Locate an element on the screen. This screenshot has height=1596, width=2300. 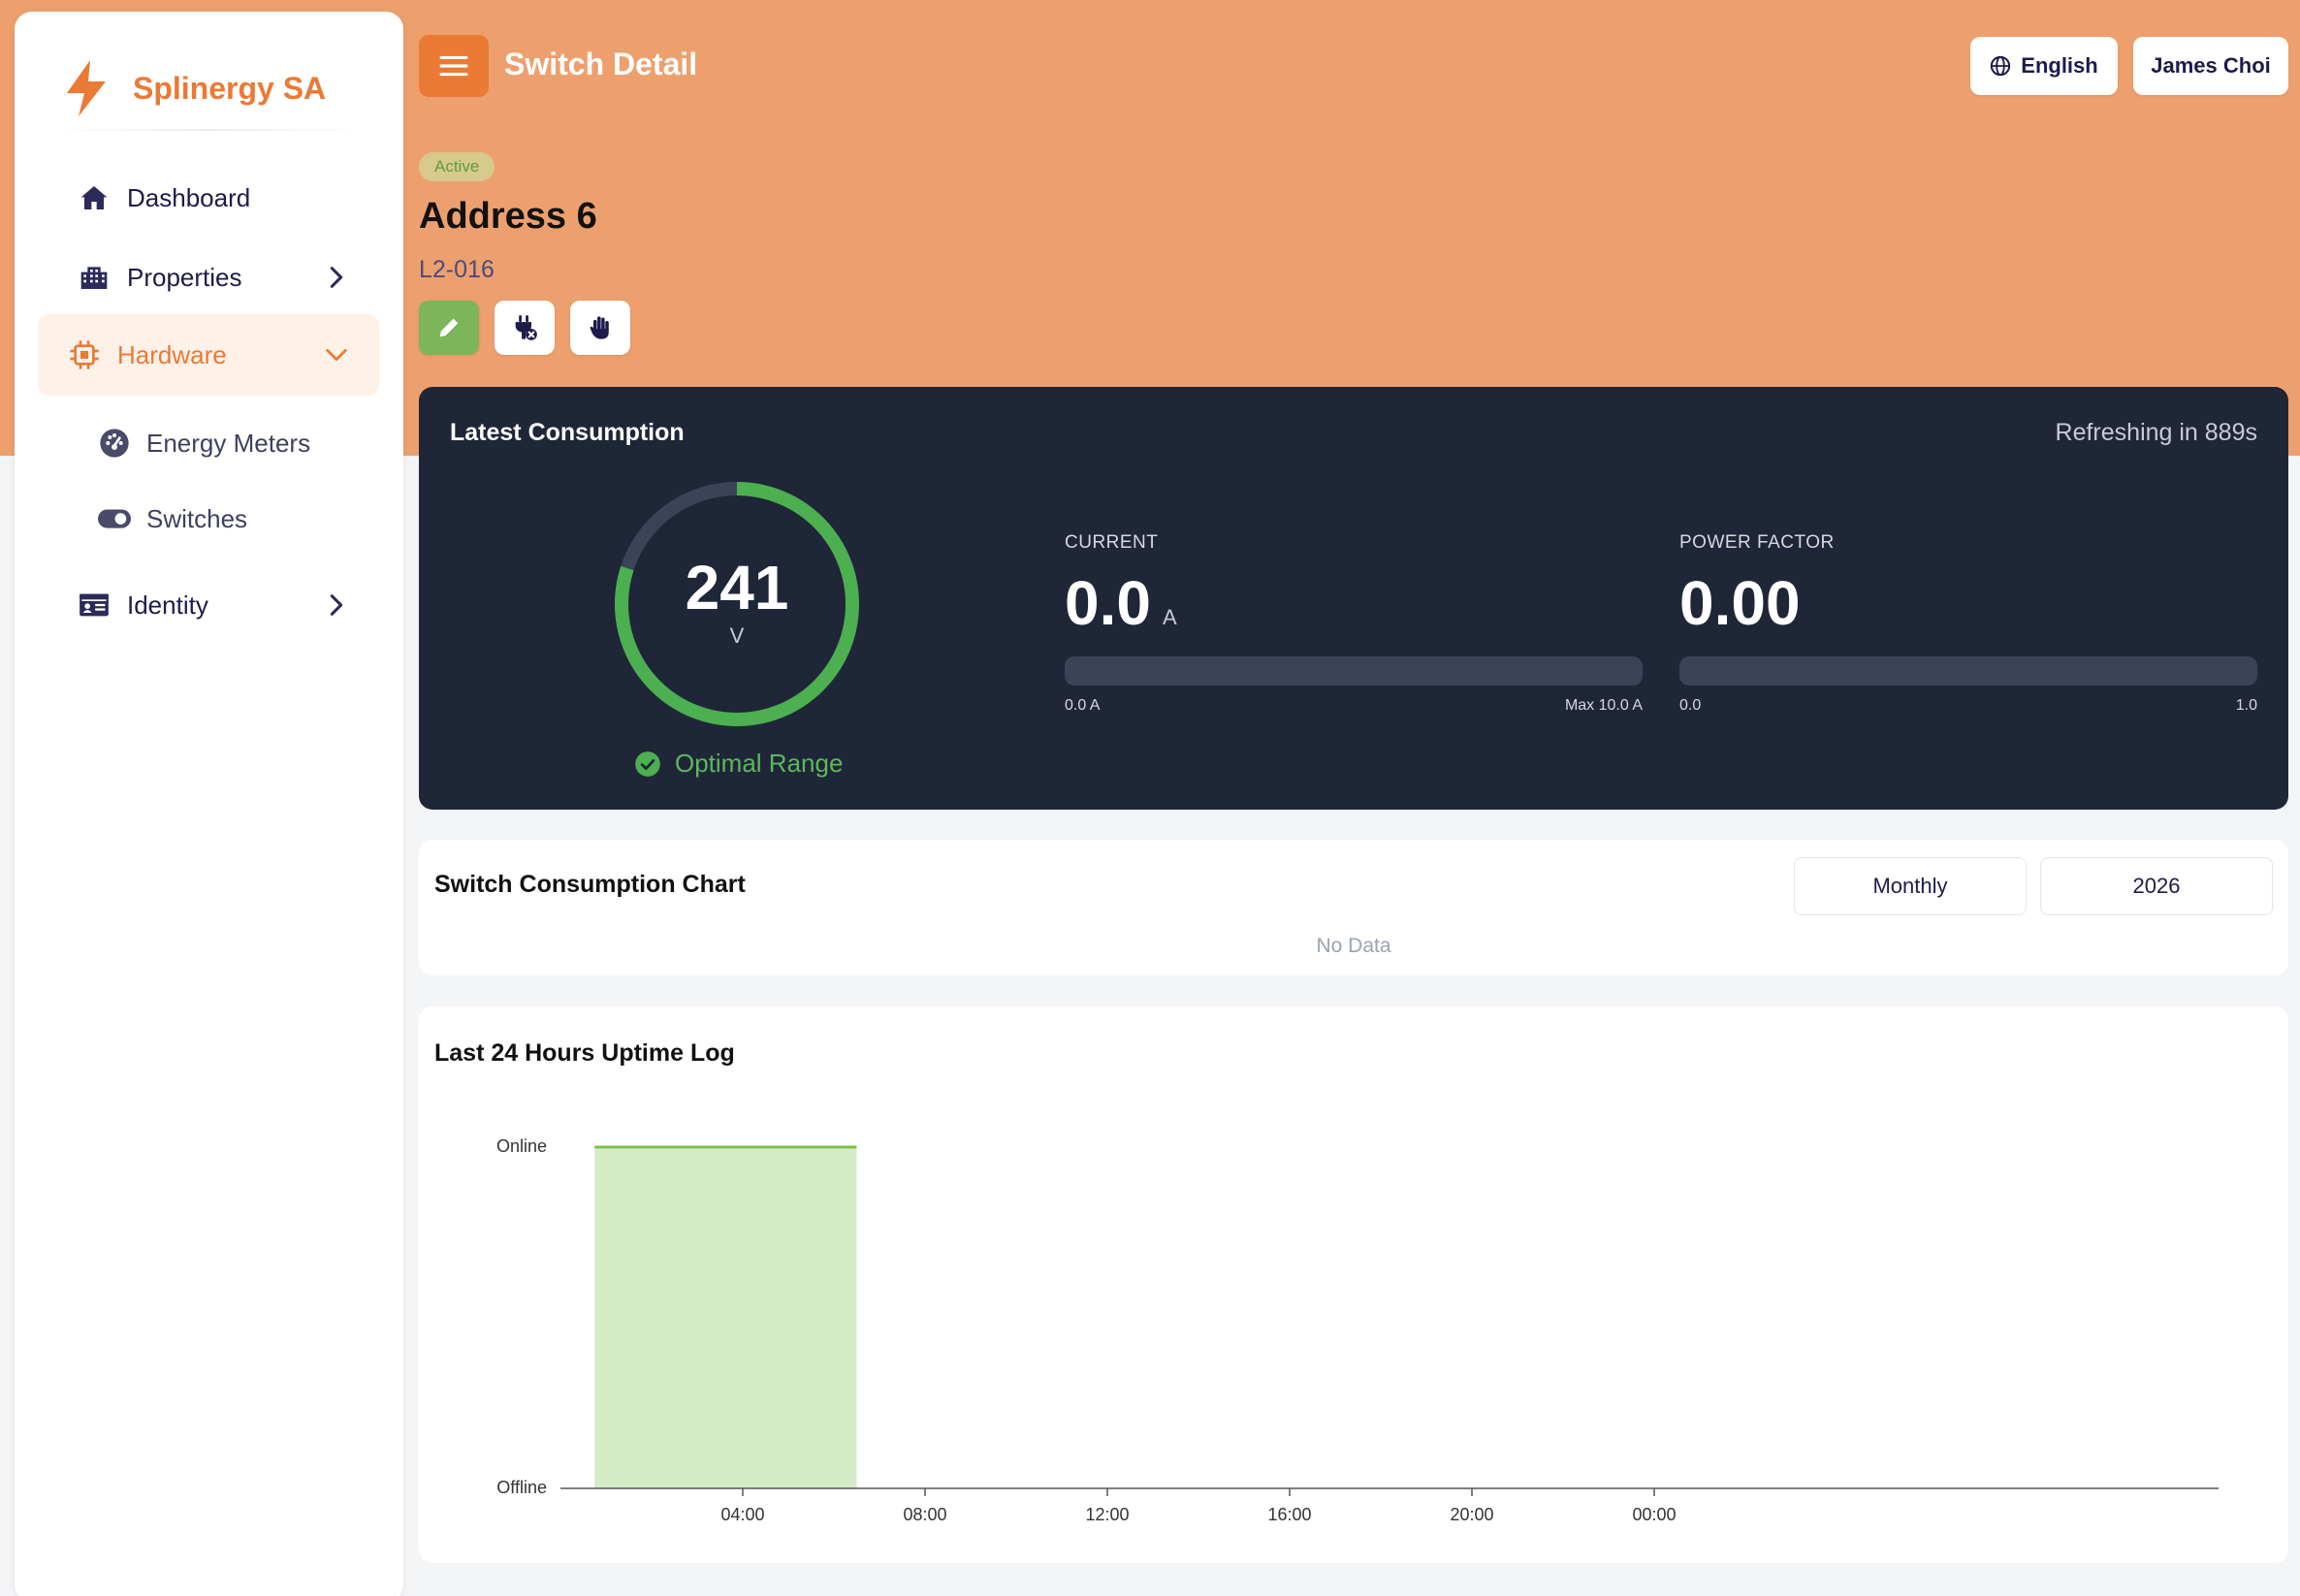
gauge-arc is located at coordinates (737, 604).